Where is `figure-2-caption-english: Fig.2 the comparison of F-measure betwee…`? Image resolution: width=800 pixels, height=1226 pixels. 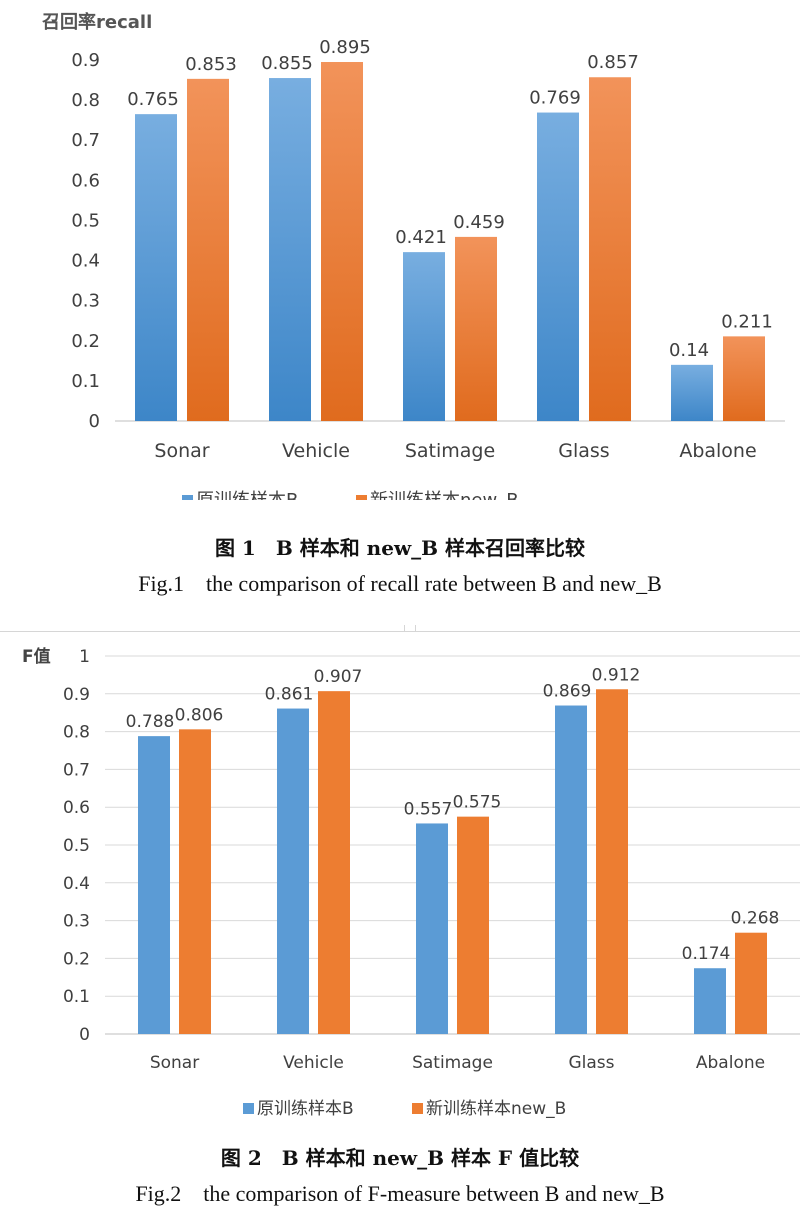 figure-2-caption-english: Fig.2 the comparison of F-measure betwee… is located at coordinates (400, 1193).